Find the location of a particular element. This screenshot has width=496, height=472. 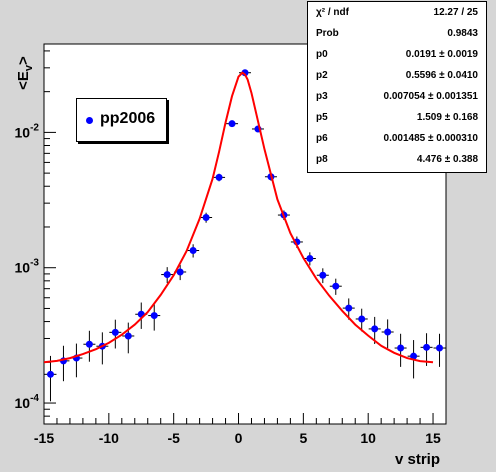

y-axis: 10⁻⁴ 10⁻³ 10⁻² is located at coordinates (35, 237).